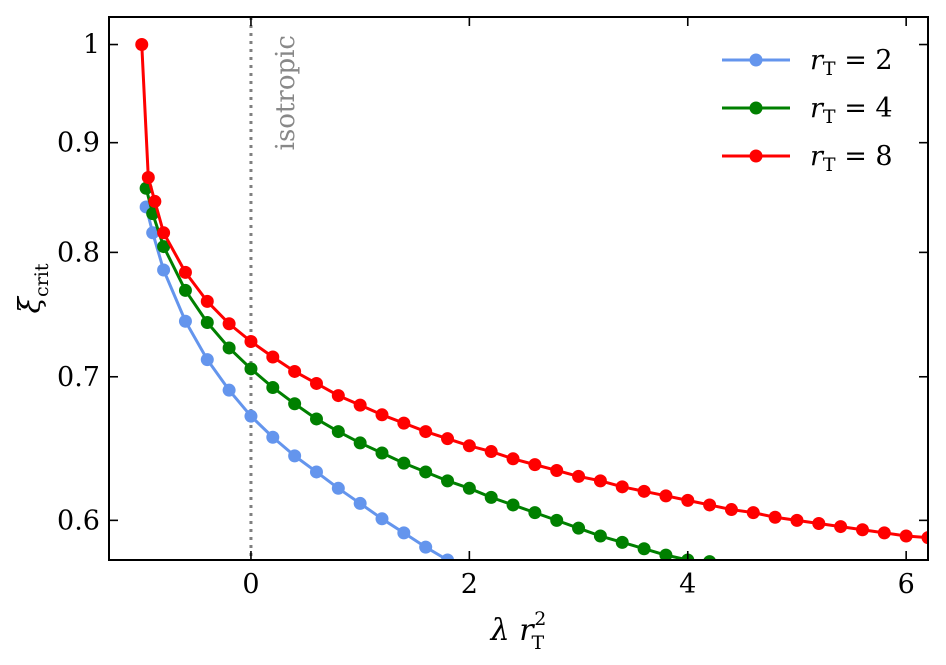  Describe the element at coordinates (864, 60) in the screenshot. I see `legend-label-rest-0: = 2` at that location.